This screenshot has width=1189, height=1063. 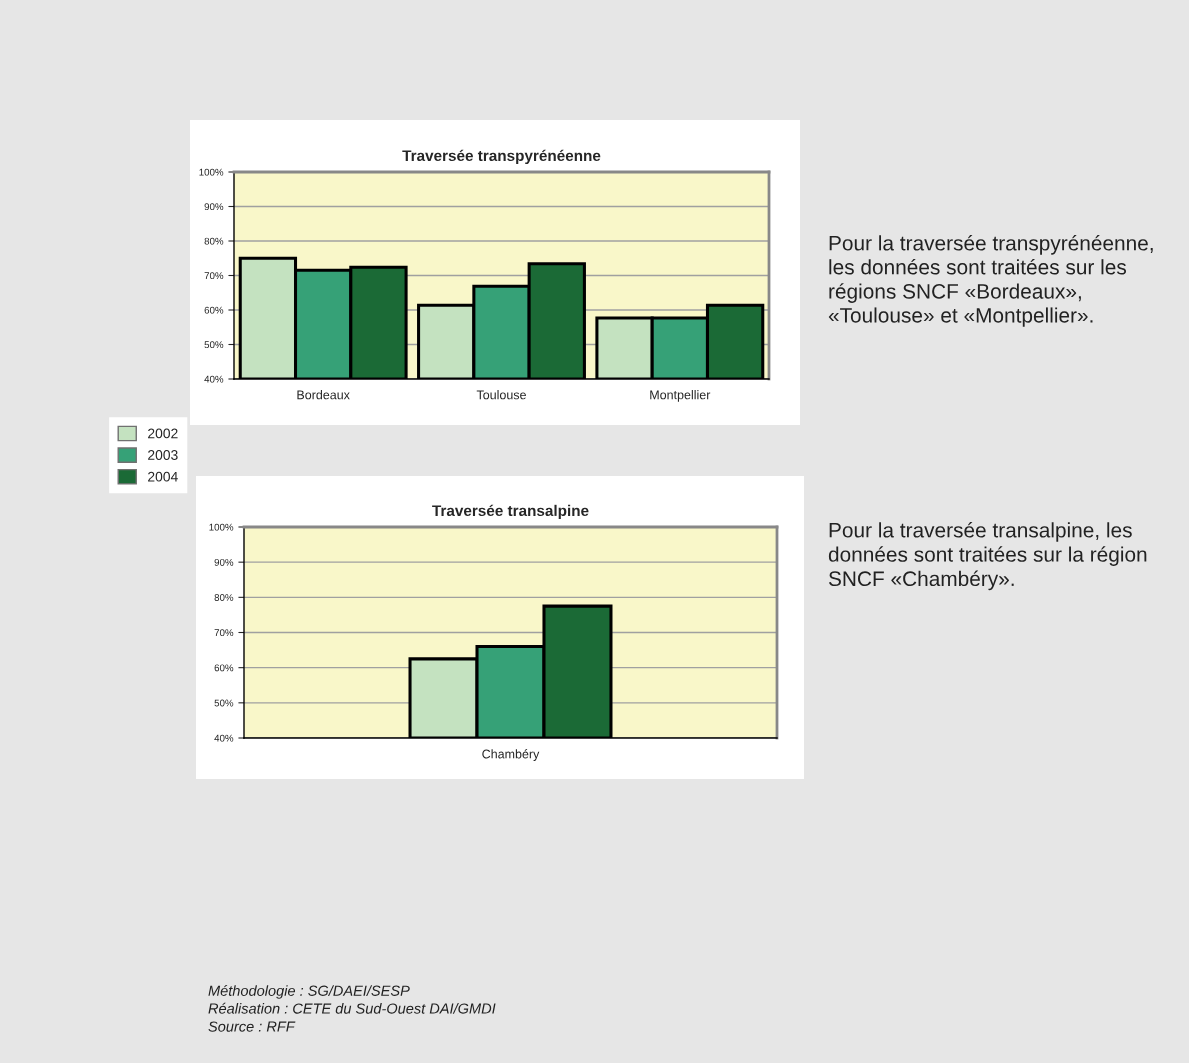 I want to click on chart-title: Traversée transpyrénéenne, so click(x=501, y=157).